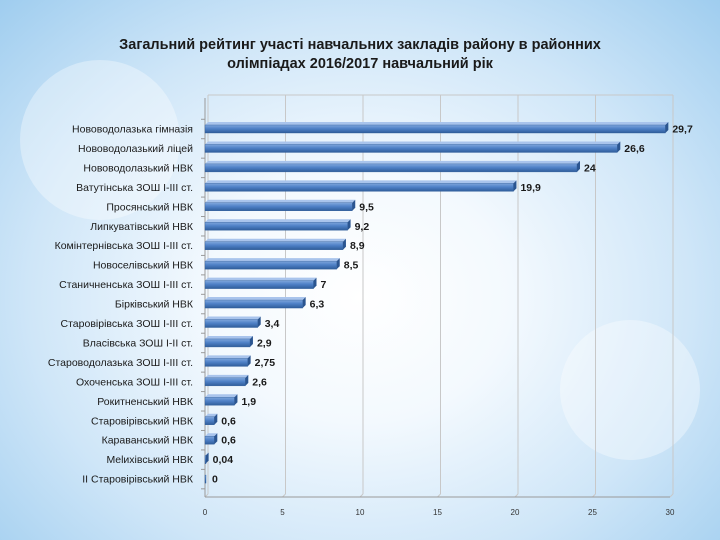 The image size is (720, 540). Describe the element at coordinates (120, 363) in the screenshot. I see `category-label: Староводолазька ЗОШ І-ІІІ ст.` at that location.